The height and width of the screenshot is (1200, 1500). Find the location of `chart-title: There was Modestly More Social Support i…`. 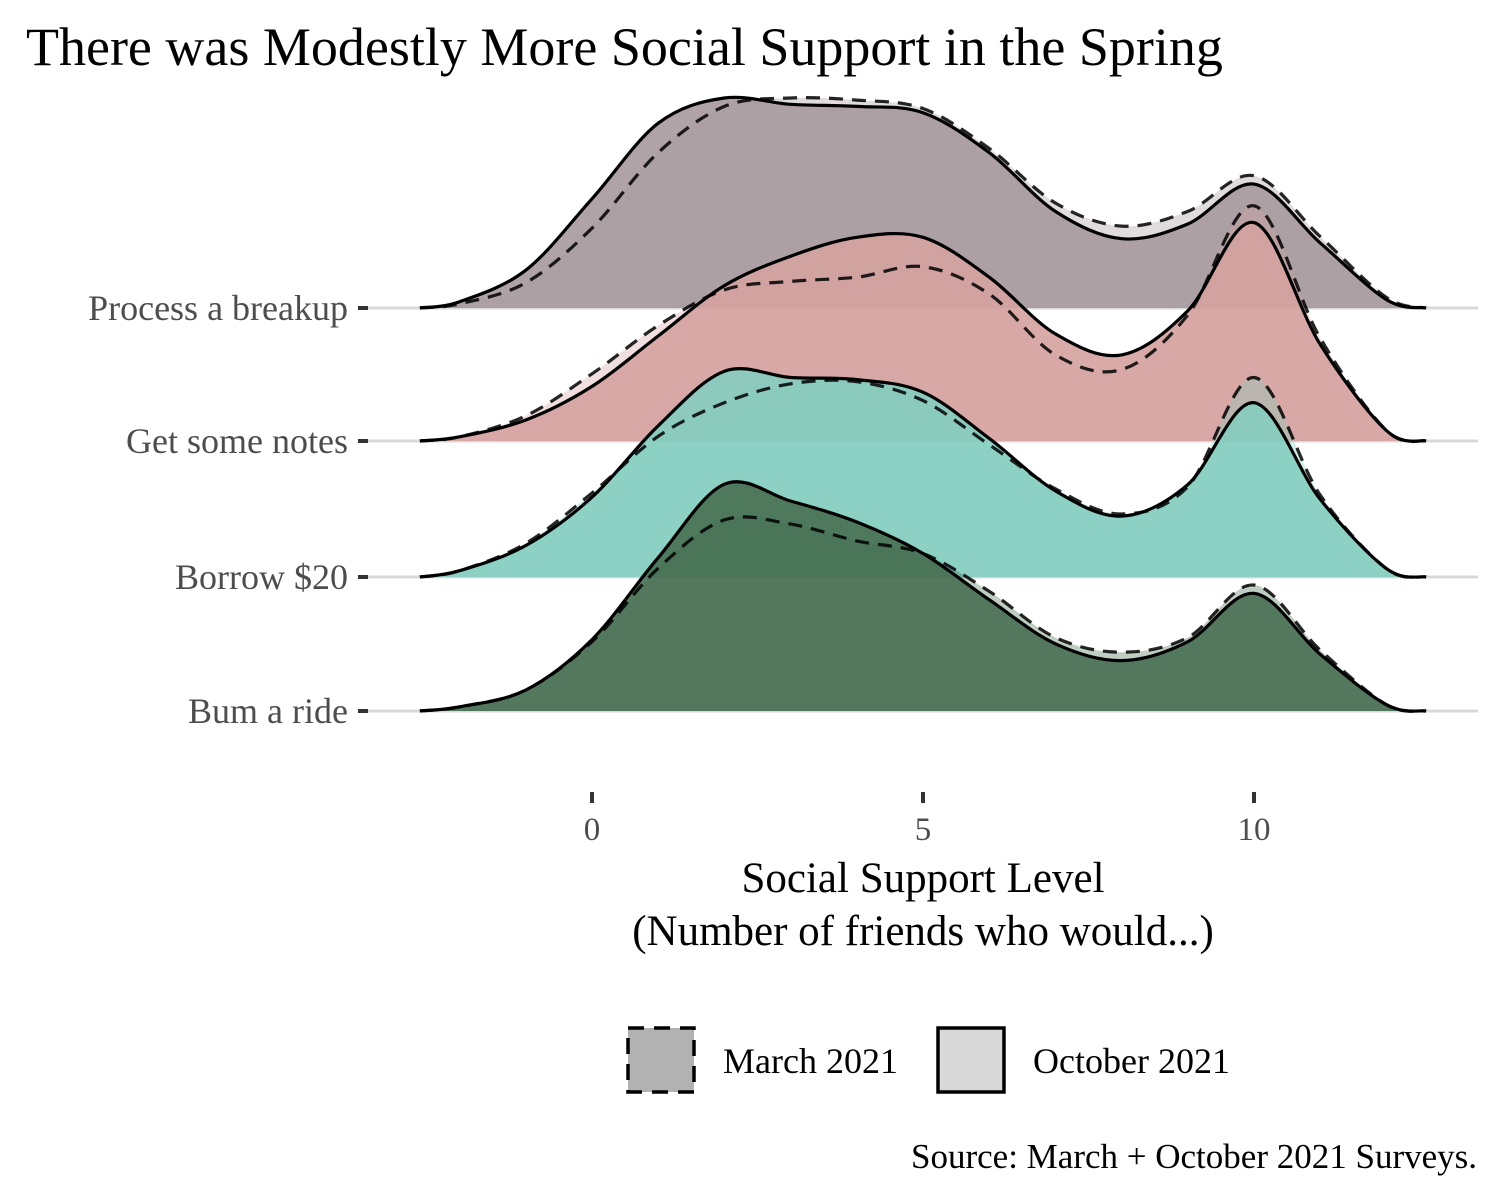

chart-title: There was Modestly More Social Support i… is located at coordinates (624, 47).